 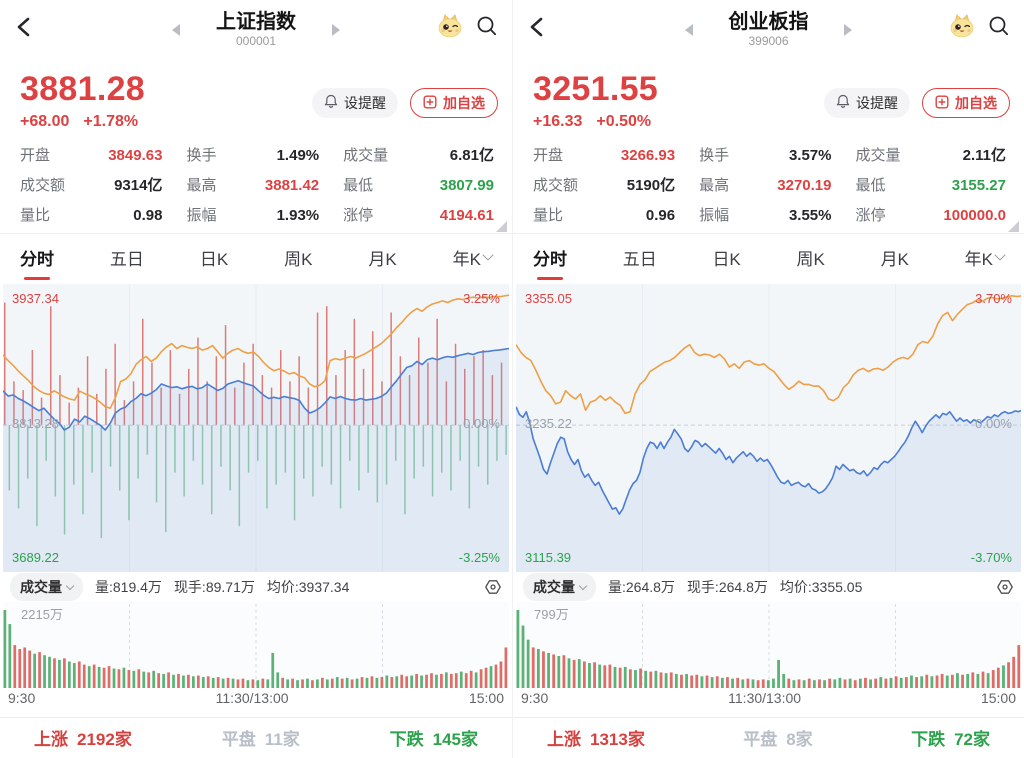 What do you see at coordinates (768, 41) in the screenshot?
I see `index-code: 399006` at bounding box center [768, 41].